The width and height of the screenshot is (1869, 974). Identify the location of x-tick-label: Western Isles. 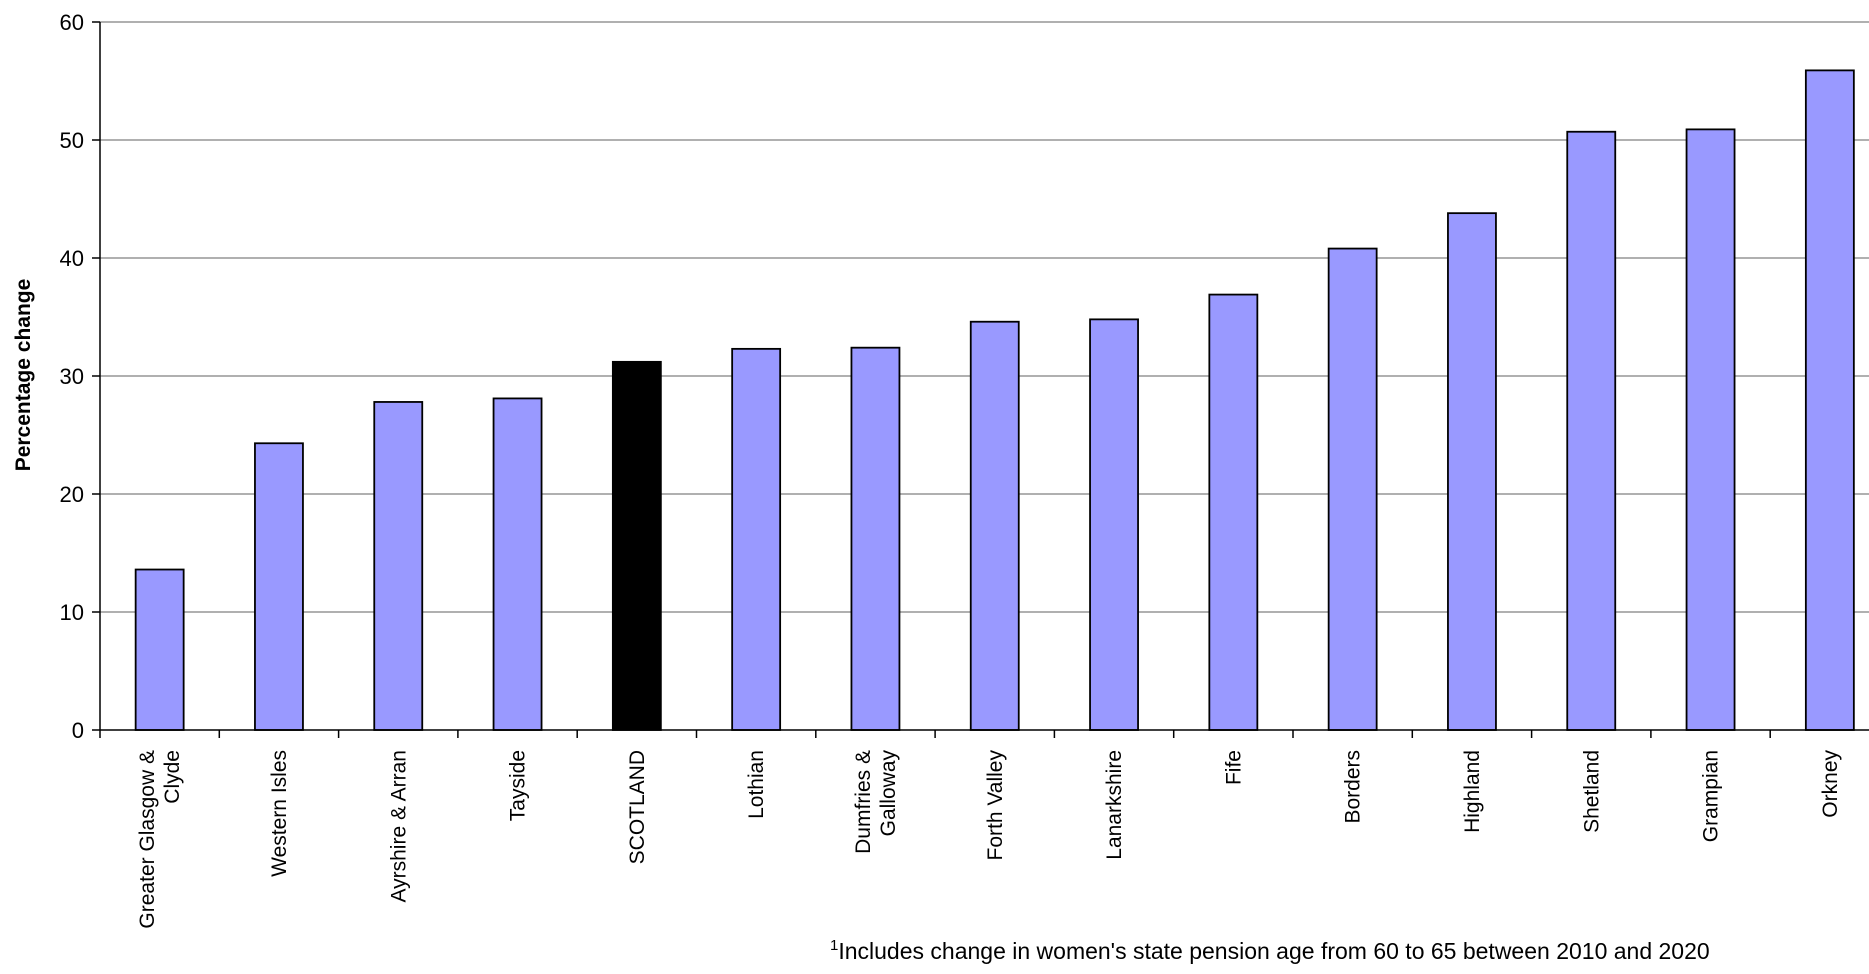
(279, 813).